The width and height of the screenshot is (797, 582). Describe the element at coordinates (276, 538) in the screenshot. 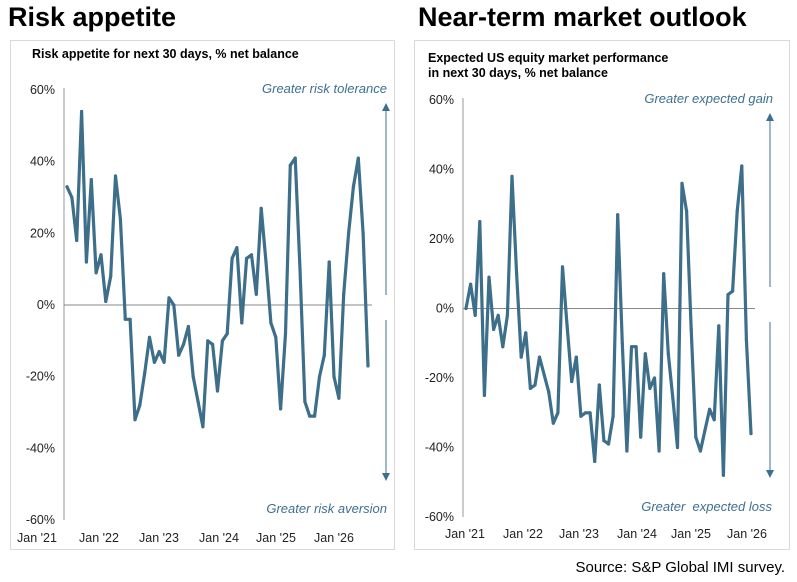

I see `x-tick-label: Jan '25` at that location.